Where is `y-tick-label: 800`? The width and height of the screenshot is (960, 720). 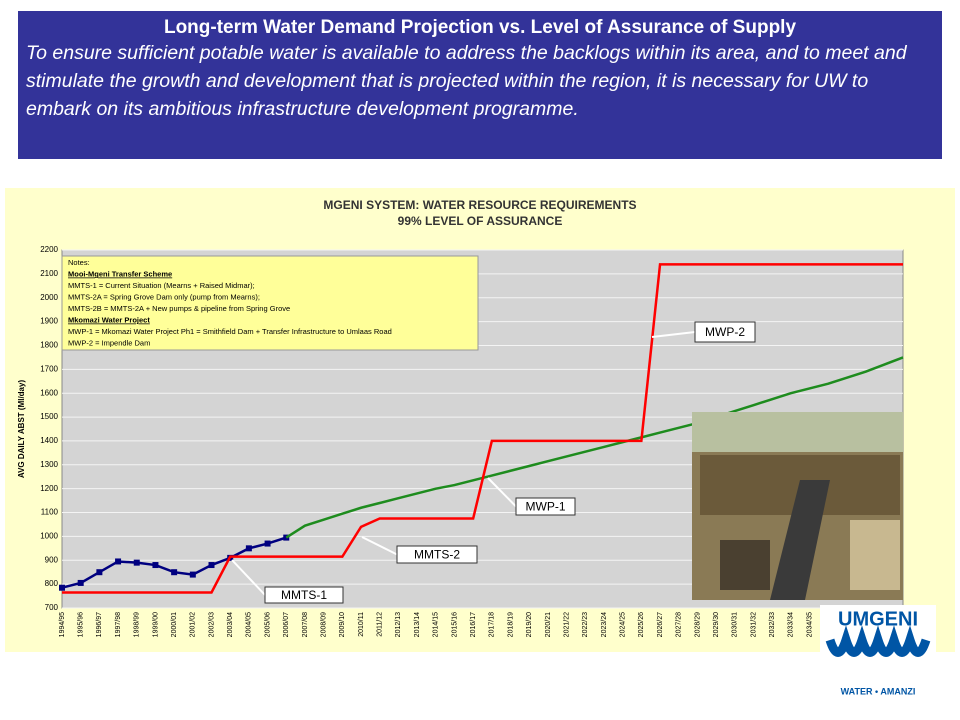
y-tick-label: 800 is located at coordinates (52, 583).